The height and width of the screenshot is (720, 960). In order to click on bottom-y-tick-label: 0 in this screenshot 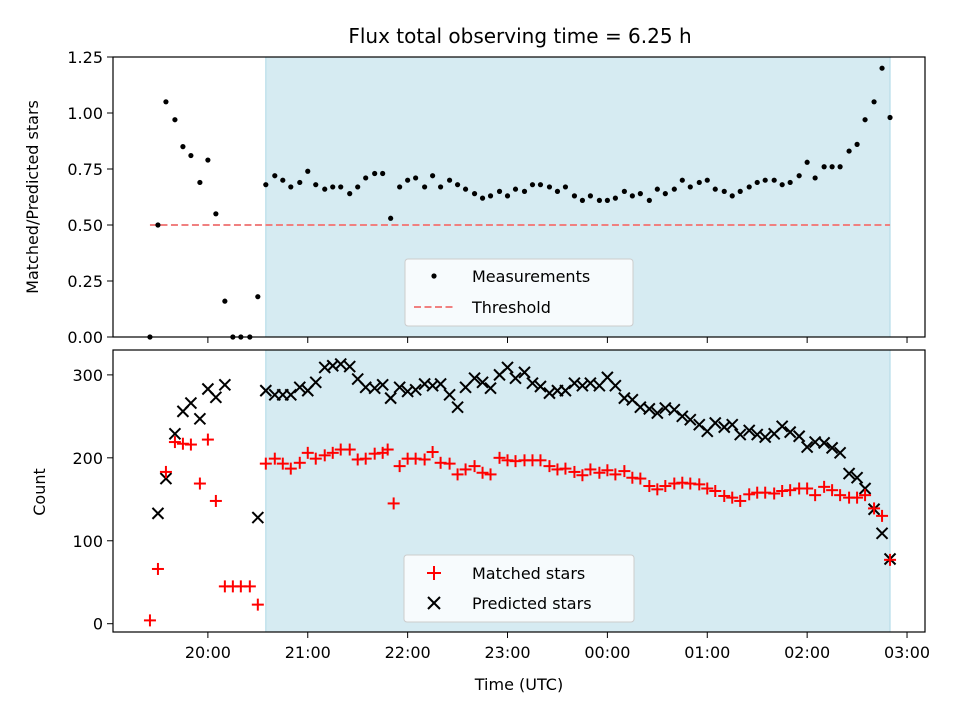, I will do `click(98, 624)`.